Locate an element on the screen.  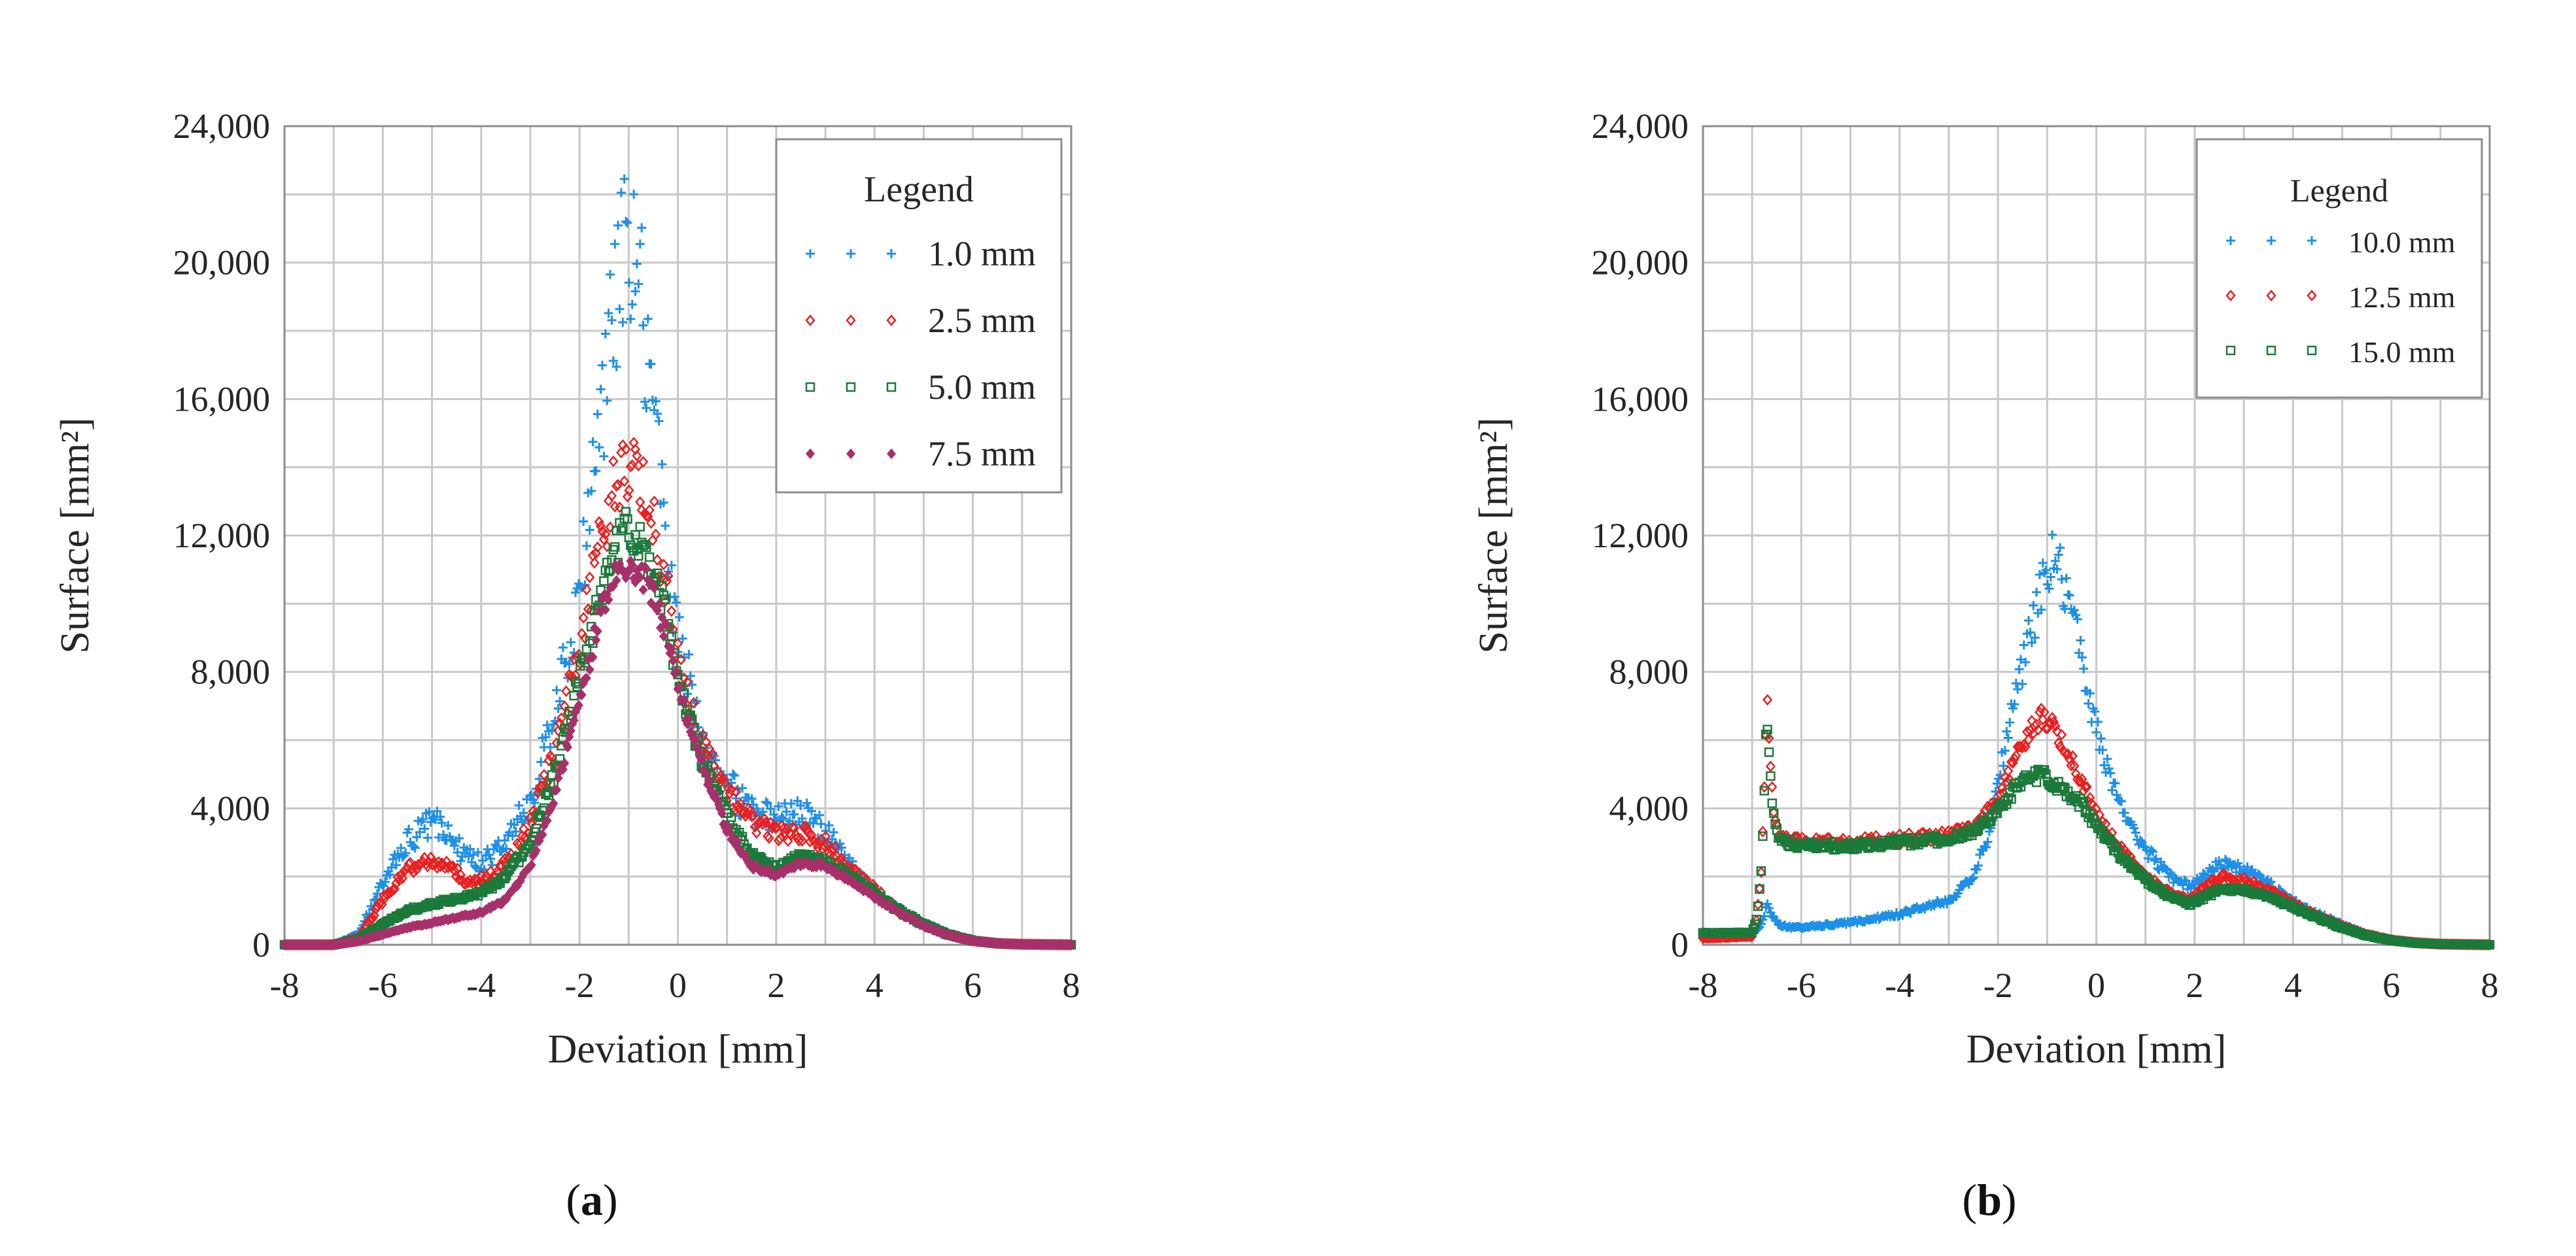
x-tick-label: 0 is located at coordinates (2096, 985).